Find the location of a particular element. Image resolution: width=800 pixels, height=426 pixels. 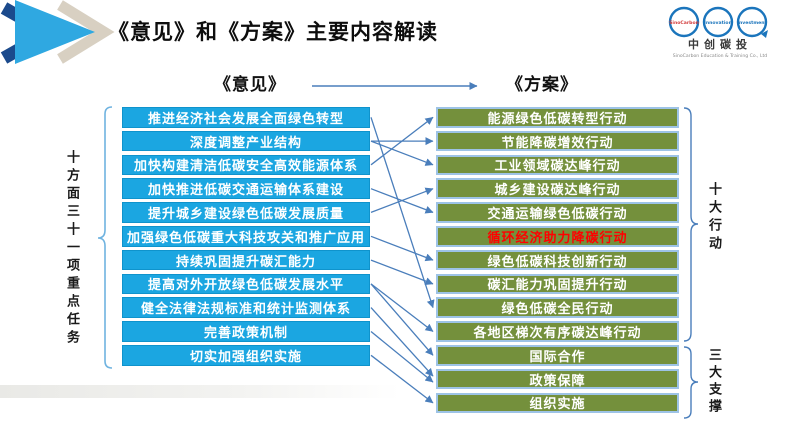

plan-action-box: 城乡建设碳达峰行动 is located at coordinates (557, 188).